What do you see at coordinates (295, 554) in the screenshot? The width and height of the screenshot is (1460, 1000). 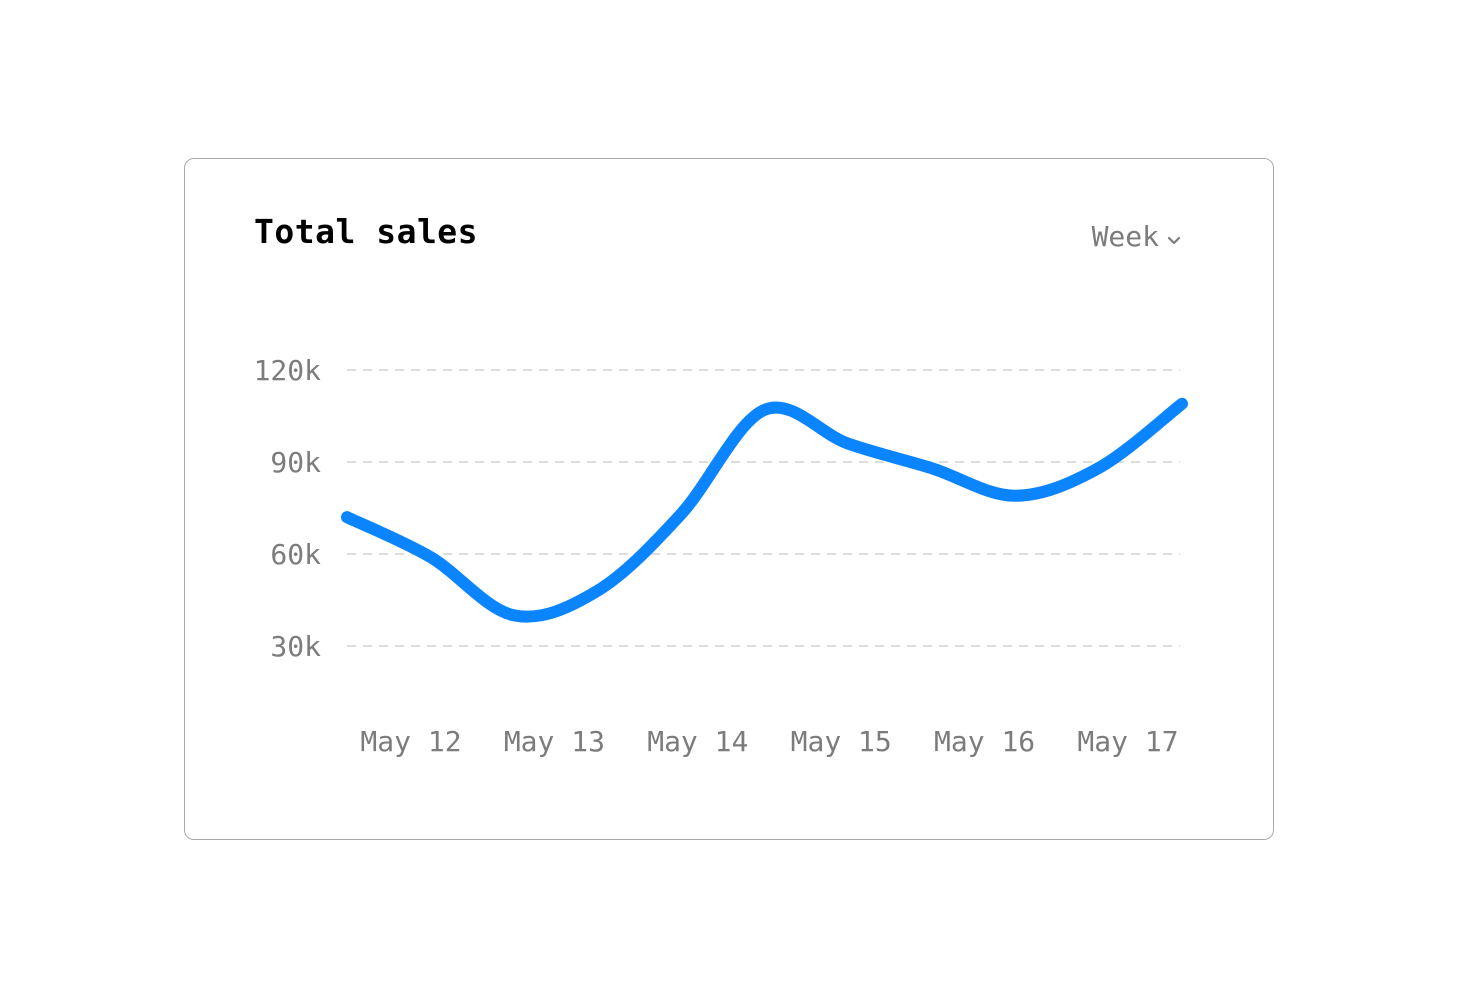 I see `y-tick-label: 60k` at bounding box center [295, 554].